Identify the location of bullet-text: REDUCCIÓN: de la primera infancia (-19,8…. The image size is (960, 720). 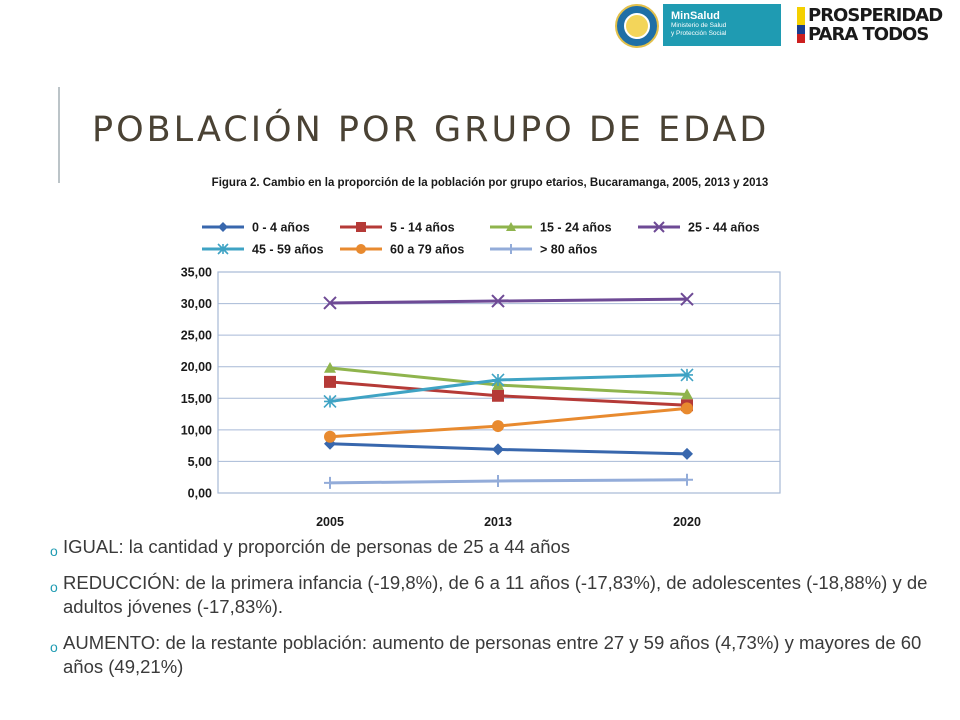
(495, 594).